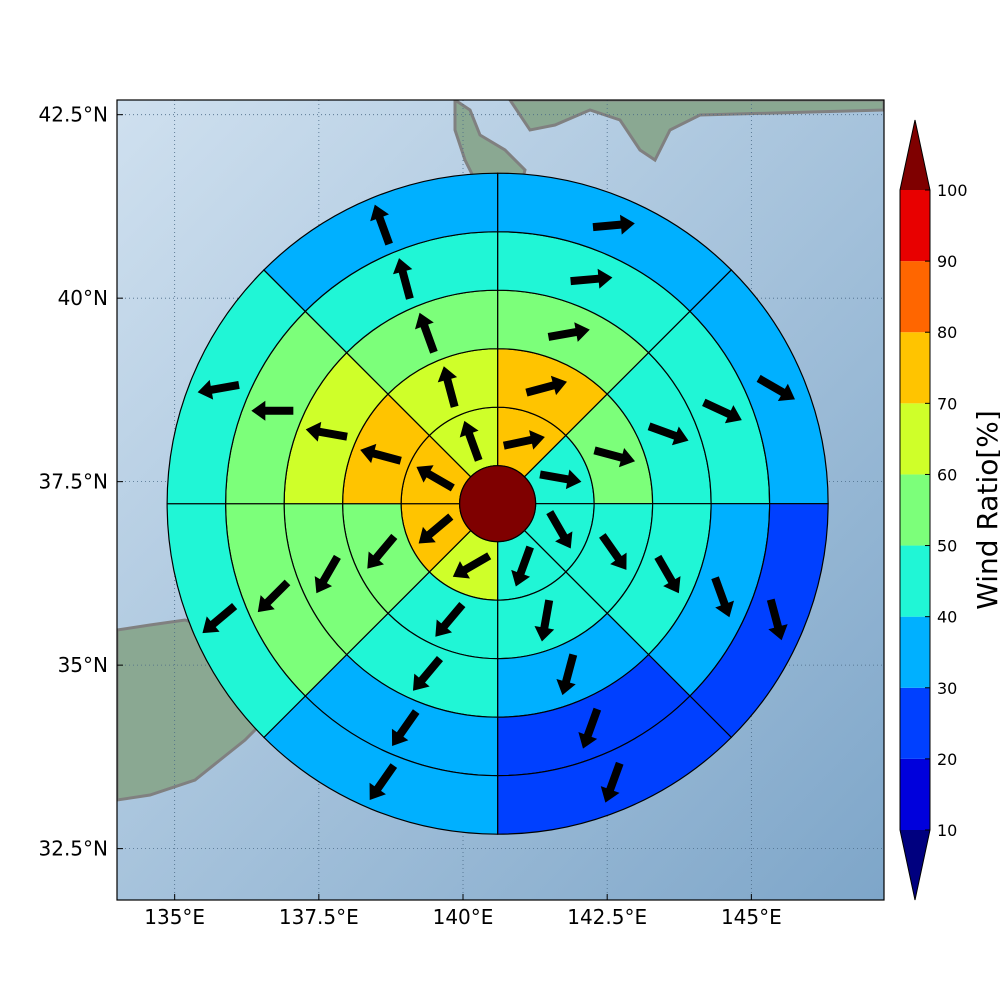  Describe the element at coordinates (83, 665) in the screenshot. I see `y-tick-label: 35°N` at that location.